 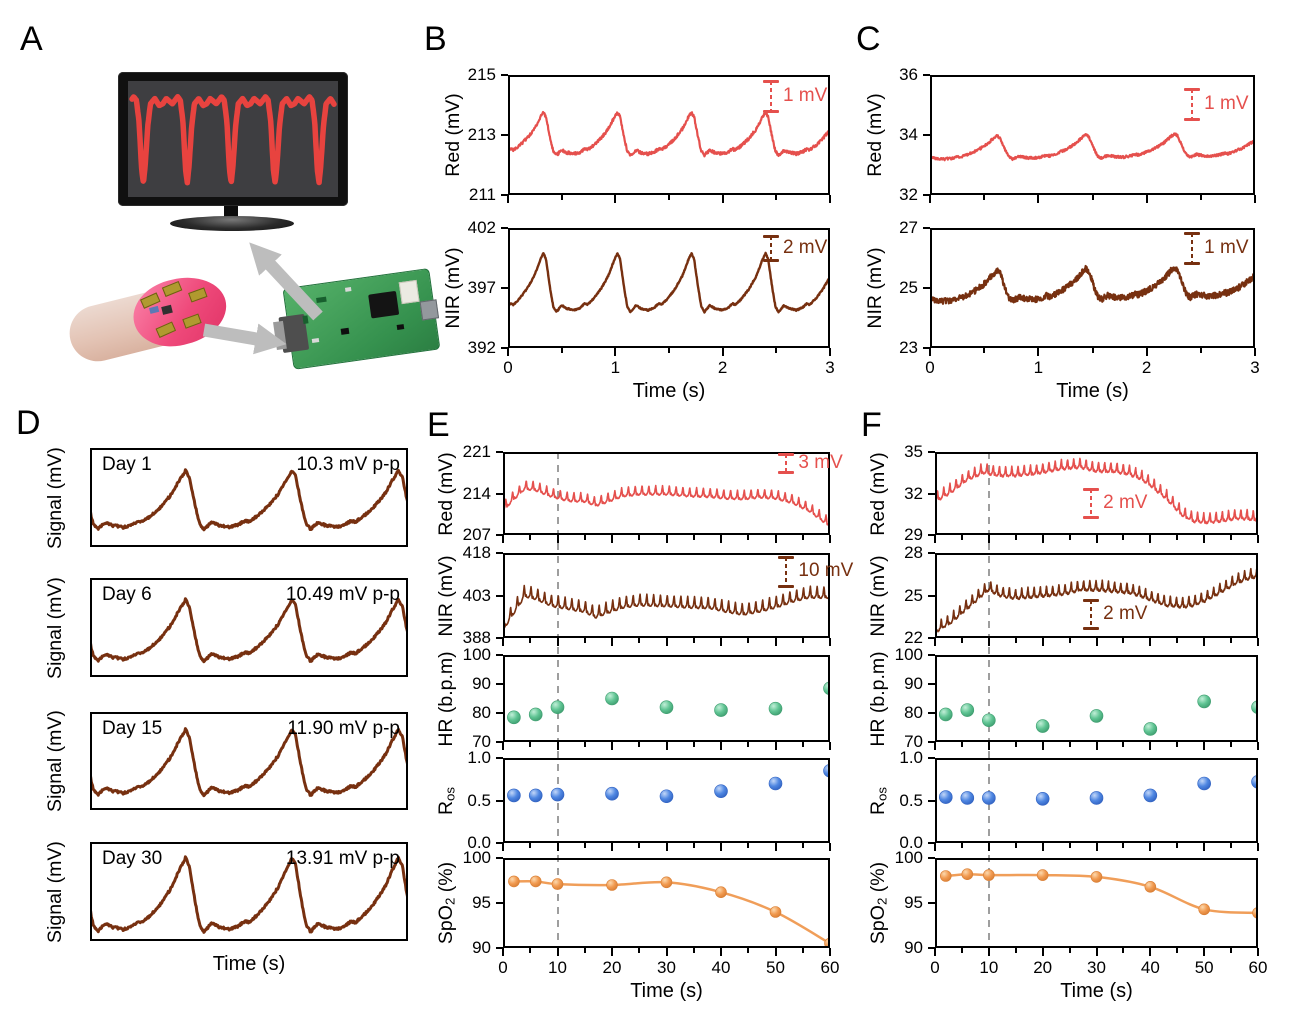 What do you see at coordinates (132, 858) in the screenshot?
I see `day-label: Day 30` at bounding box center [132, 858].